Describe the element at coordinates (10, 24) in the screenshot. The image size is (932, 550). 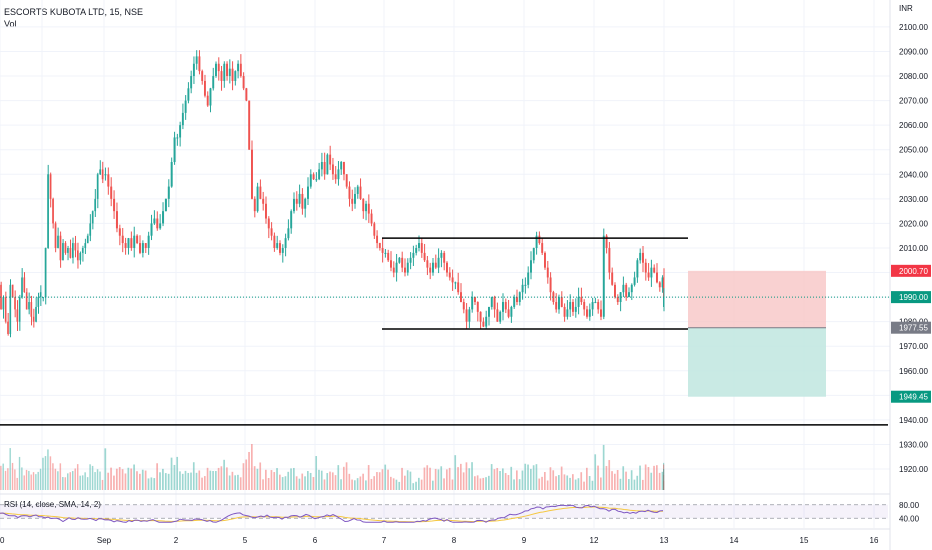
I see `volume-label: Vol` at that location.